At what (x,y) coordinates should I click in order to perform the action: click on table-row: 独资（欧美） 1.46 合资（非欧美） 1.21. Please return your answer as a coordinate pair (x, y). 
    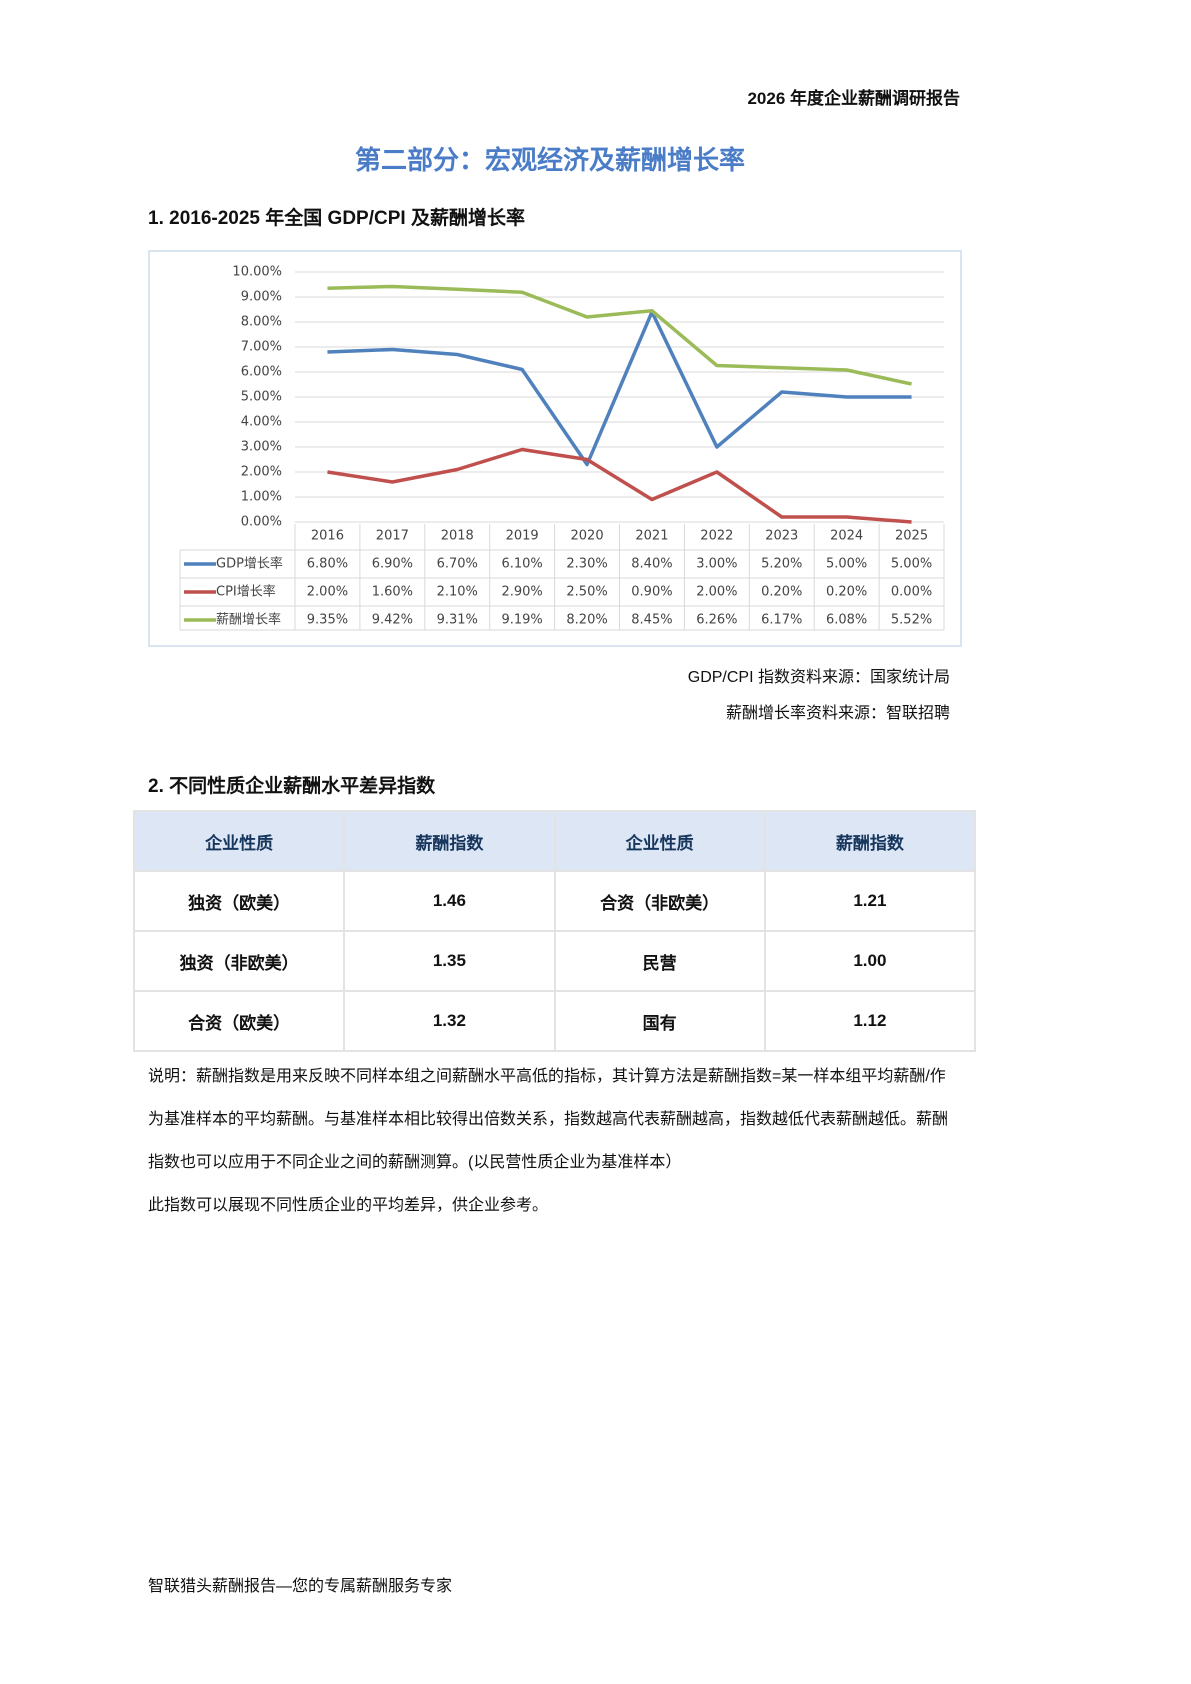
    Looking at the image, I should click on (554, 901).